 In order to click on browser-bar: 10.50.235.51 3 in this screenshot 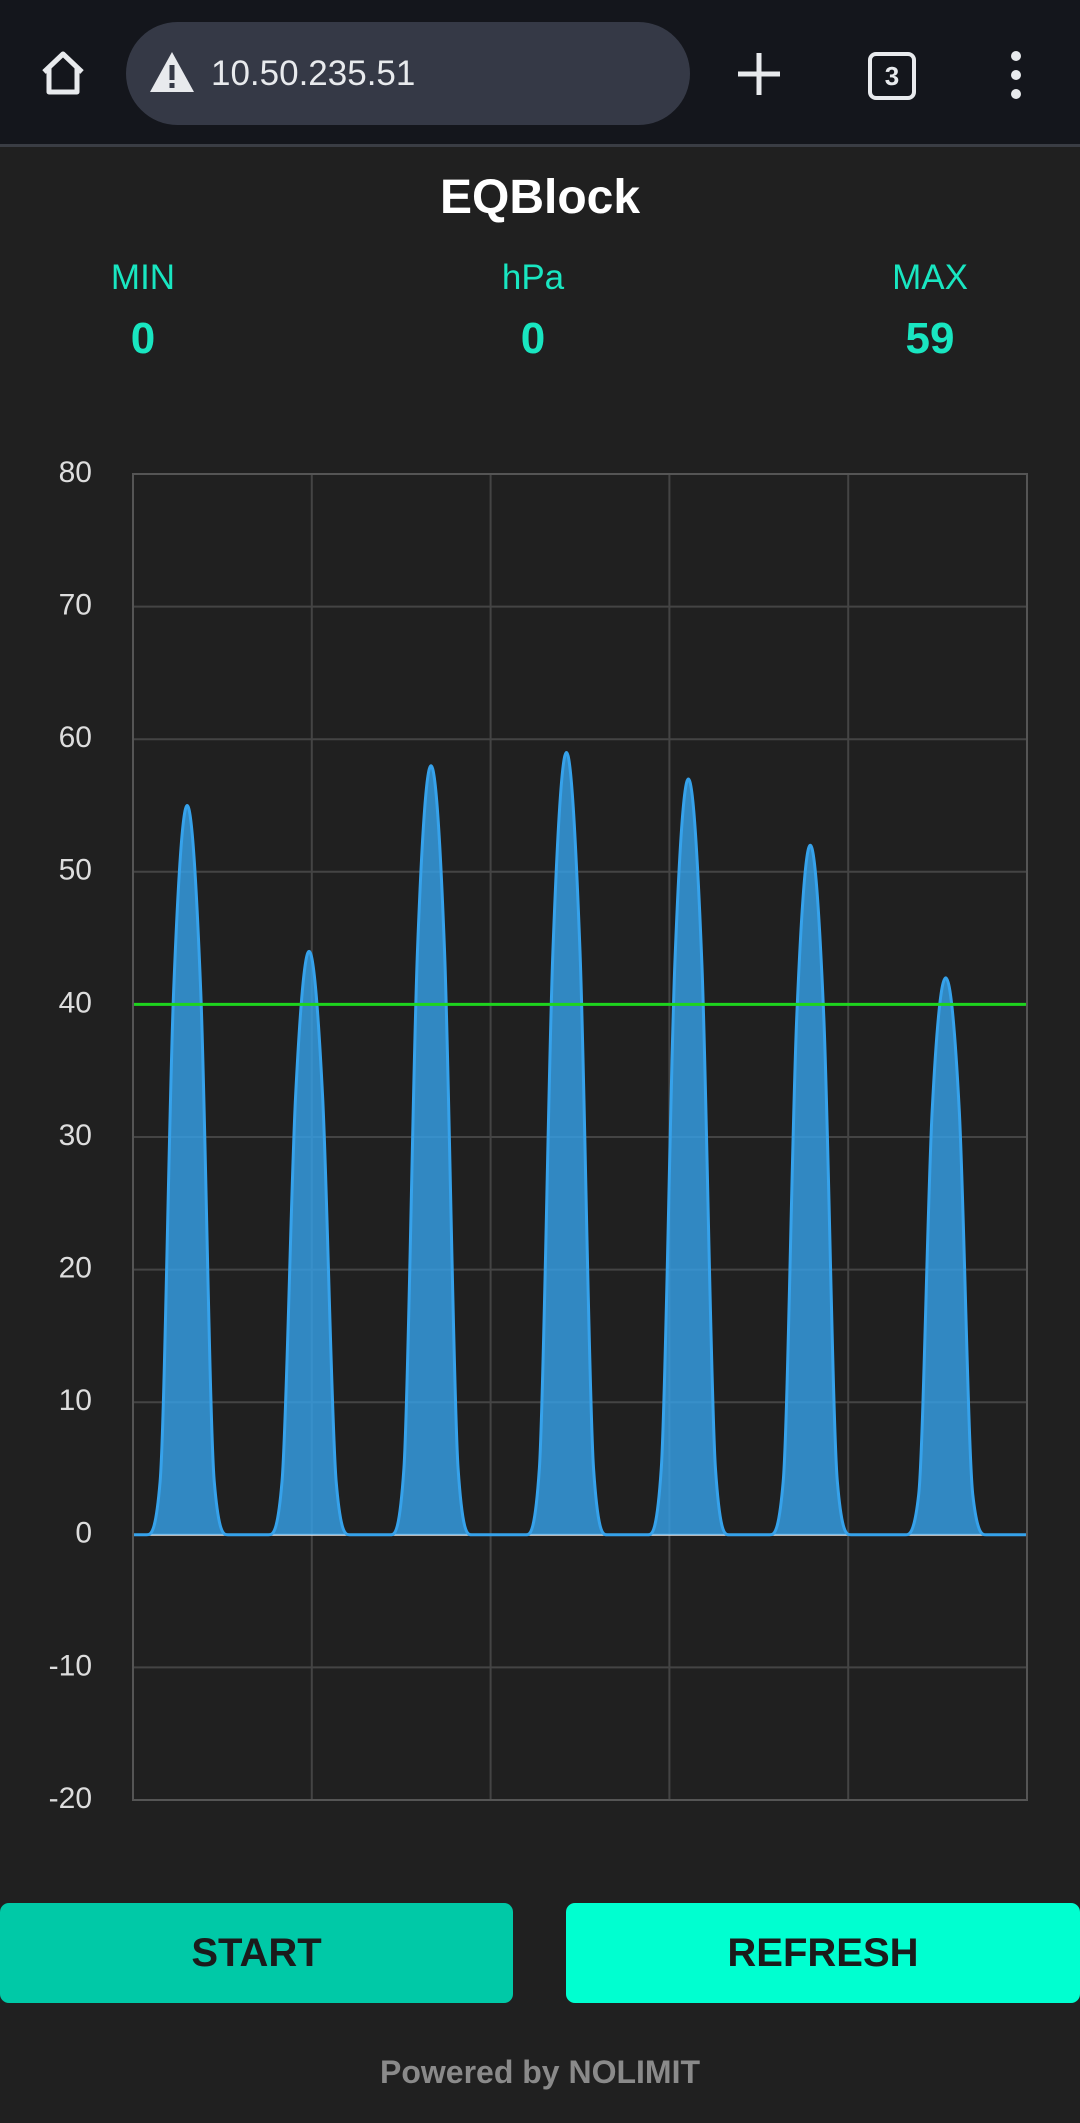, I will do `click(540, 73)`.